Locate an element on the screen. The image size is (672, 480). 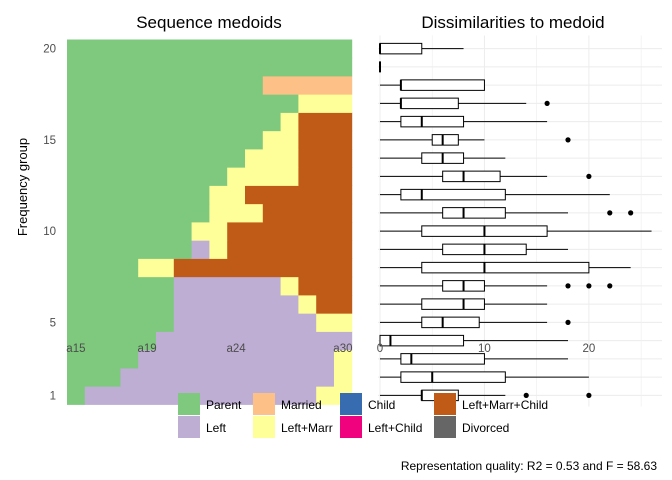
boxplot-x-ticks: 0 10 20 is located at coordinates (486, 349).